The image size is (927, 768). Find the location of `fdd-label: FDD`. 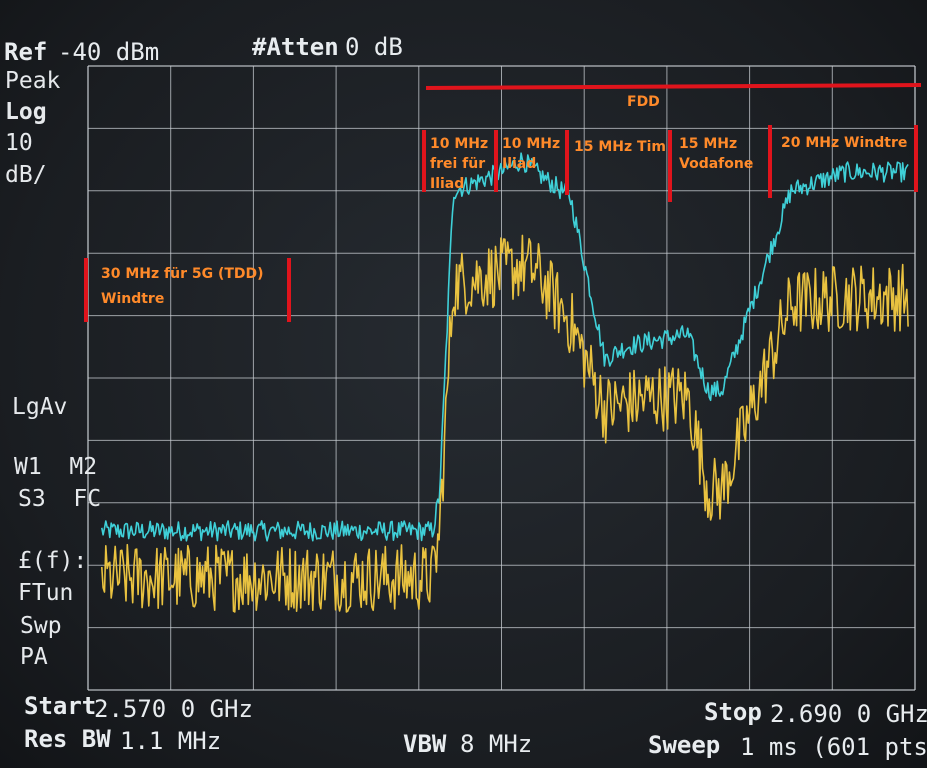

fdd-label: FDD is located at coordinates (643, 102).